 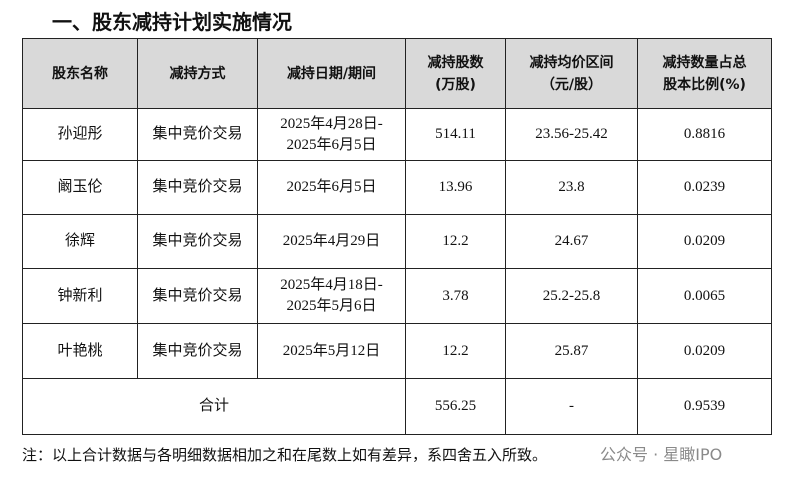 I want to click on cell-text: 徐辉, so click(x=79, y=241).